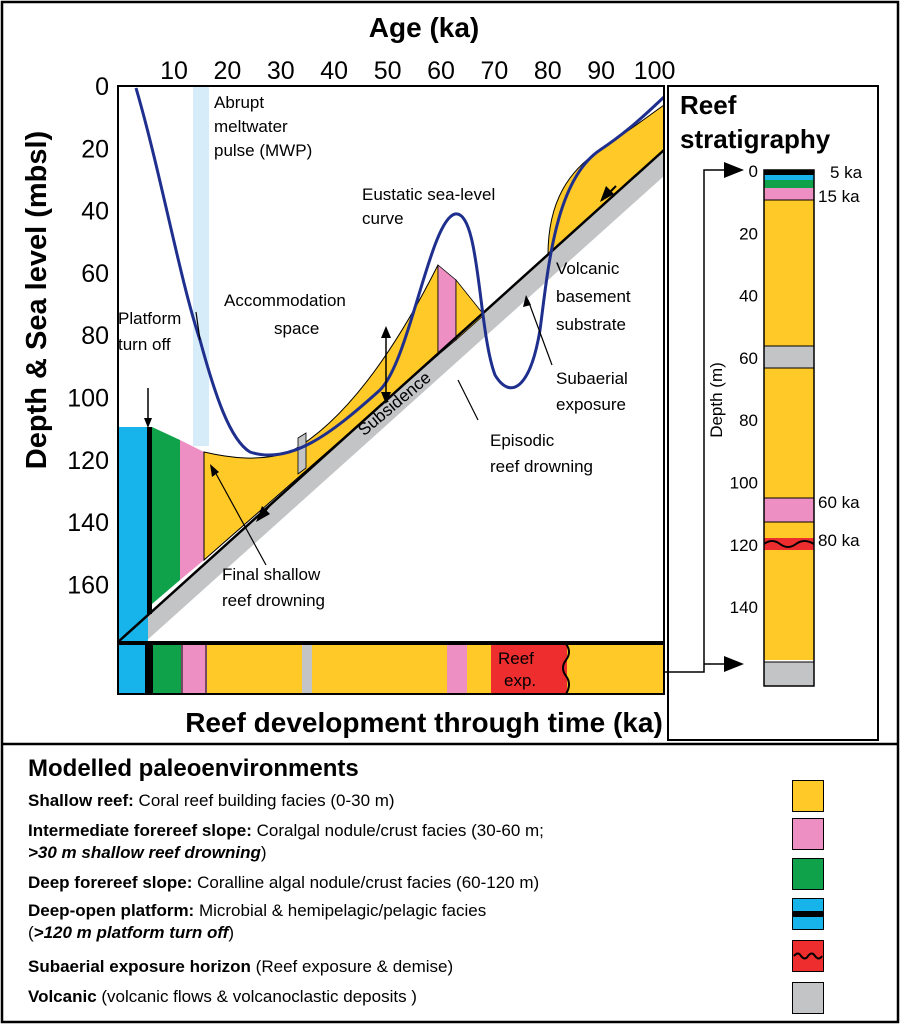 The height and width of the screenshot is (1024, 900). What do you see at coordinates (88, 585) in the screenshot?
I see `depth-tick-label: 160` at bounding box center [88, 585].